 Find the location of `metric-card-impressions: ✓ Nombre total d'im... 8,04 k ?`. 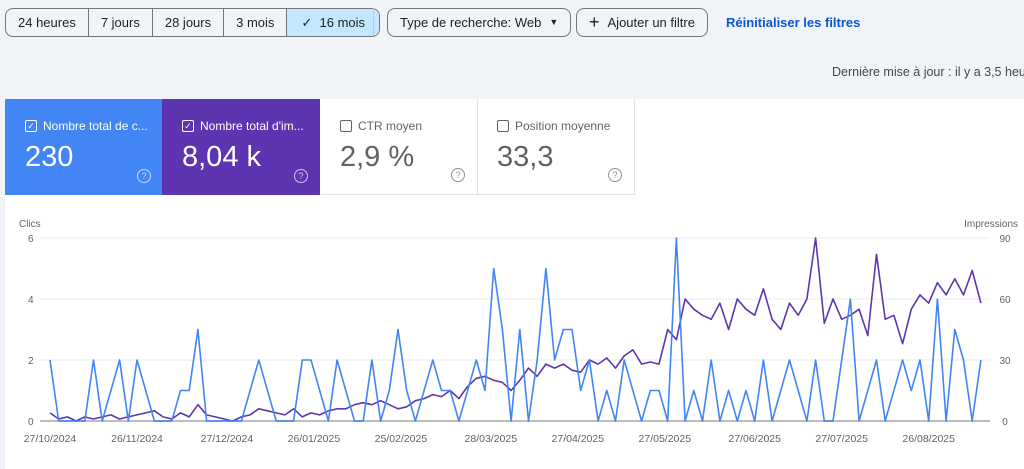

metric-card-impressions: ✓ Nombre total d'im... 8,04 k ? is located at coordinates (241, 147).